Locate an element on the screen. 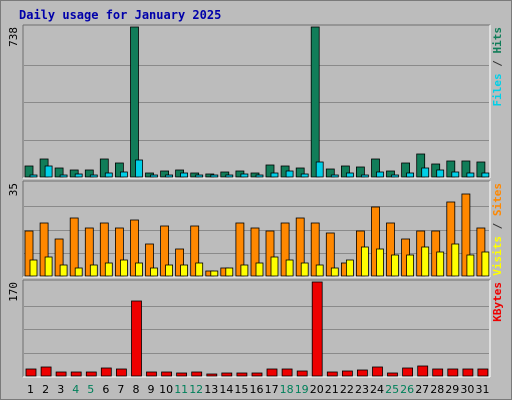  legend-sites-visits: Visits / Sites is located at coordinates (497, 229).